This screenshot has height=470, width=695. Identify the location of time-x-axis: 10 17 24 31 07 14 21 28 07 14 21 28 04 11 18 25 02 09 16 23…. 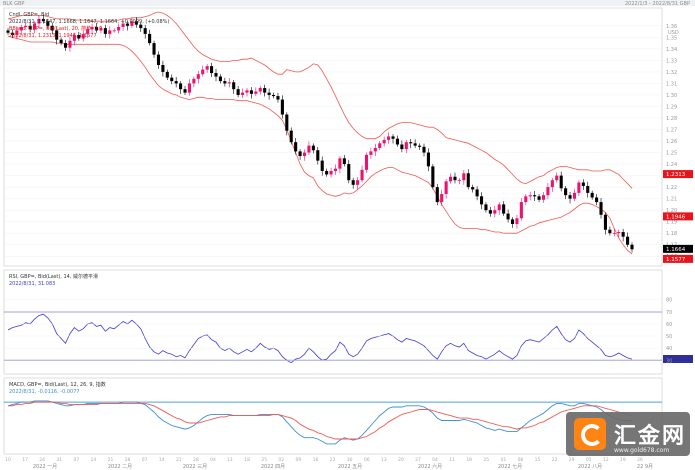
(329, 463).